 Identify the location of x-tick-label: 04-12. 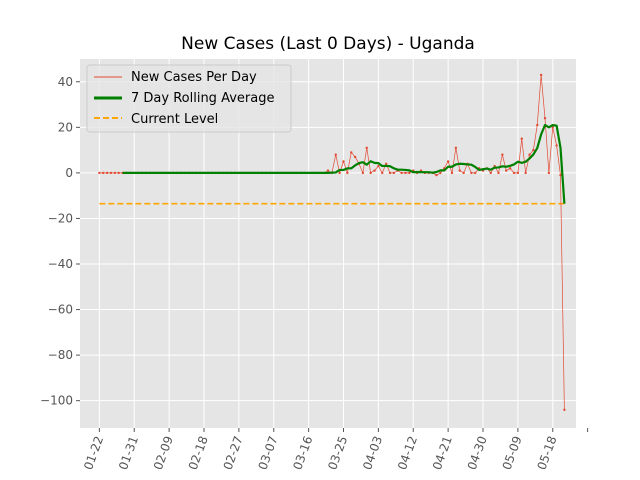
(407, 453).